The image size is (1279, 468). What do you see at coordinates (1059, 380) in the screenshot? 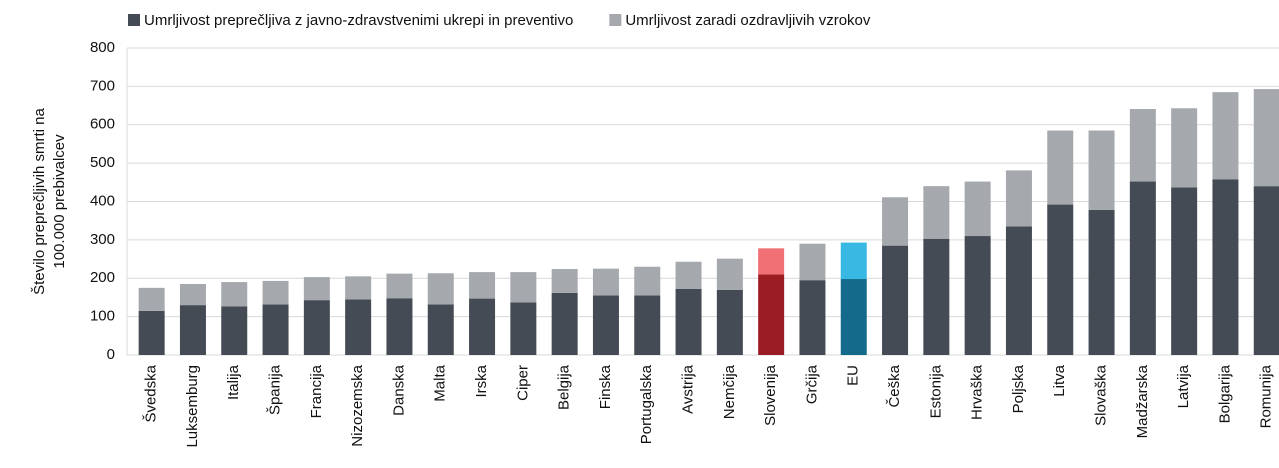
I see `x-tick-label: Litva` at bounding box center [1059, 380].